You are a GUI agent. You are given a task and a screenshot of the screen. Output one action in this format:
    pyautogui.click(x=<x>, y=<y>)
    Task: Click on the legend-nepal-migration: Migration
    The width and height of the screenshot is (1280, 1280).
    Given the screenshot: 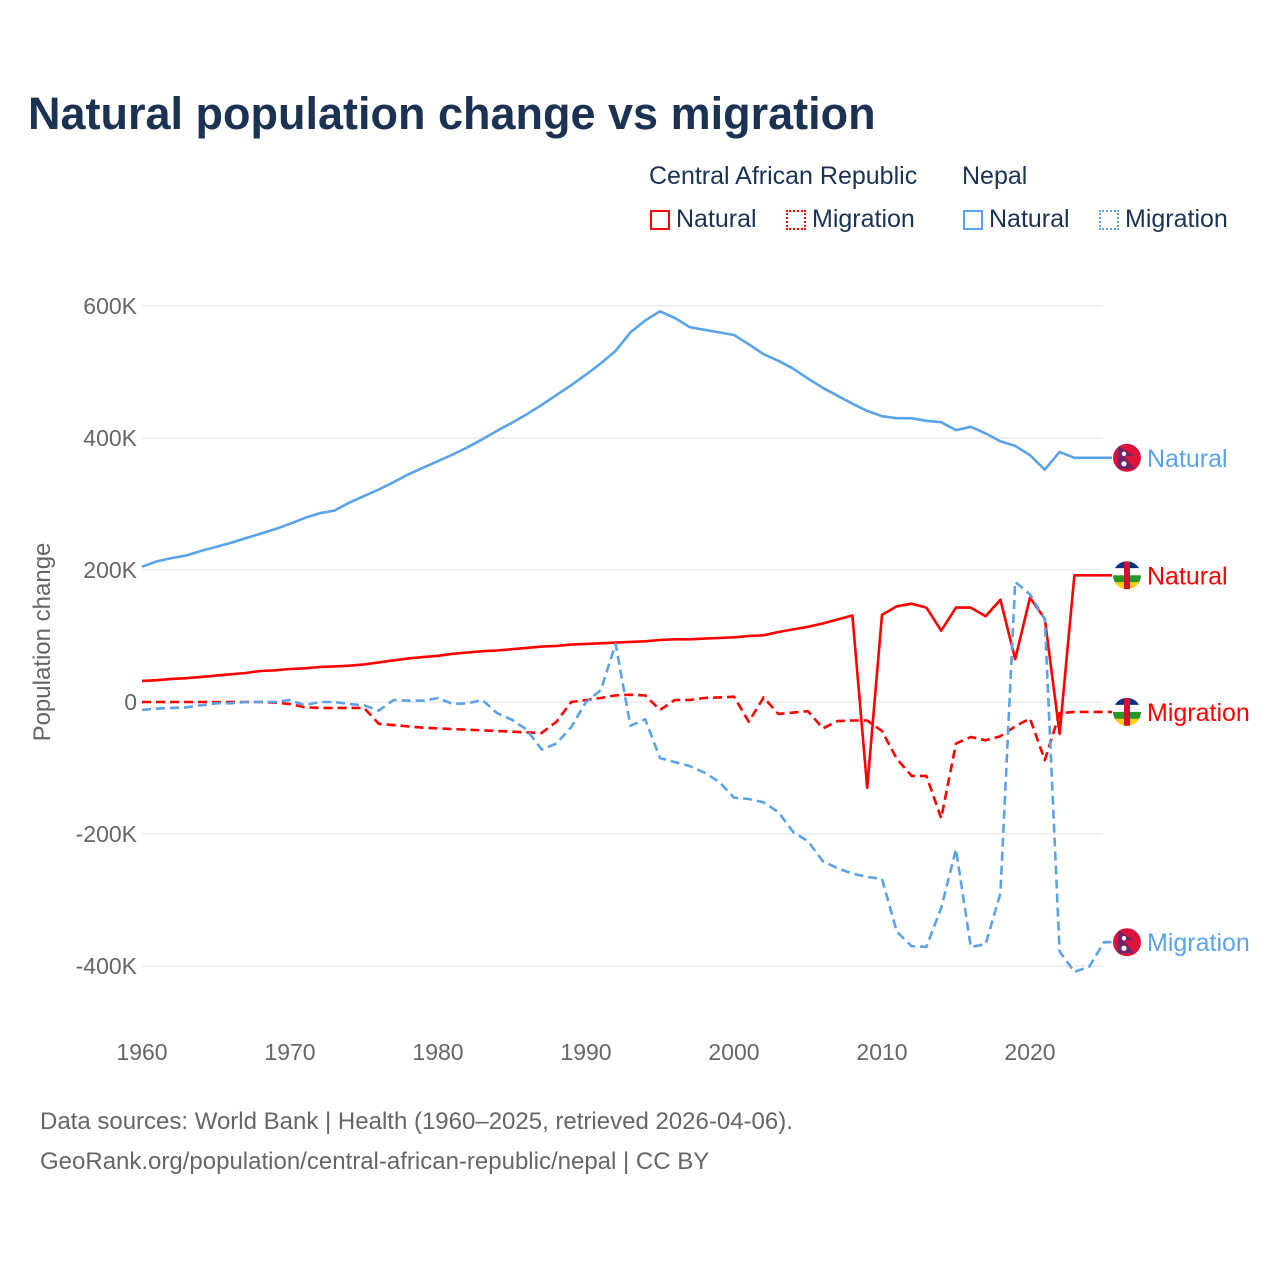 What is the action you would take?
    pyautogui.click(x=1163, y=219)
    